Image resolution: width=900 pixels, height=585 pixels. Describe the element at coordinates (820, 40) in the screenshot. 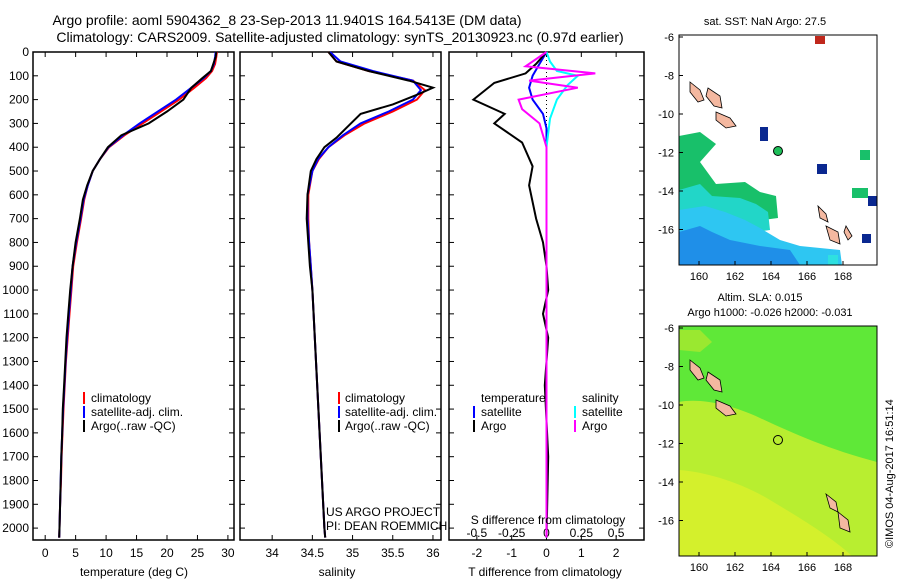

I see `sst-pixel-red` at that location.